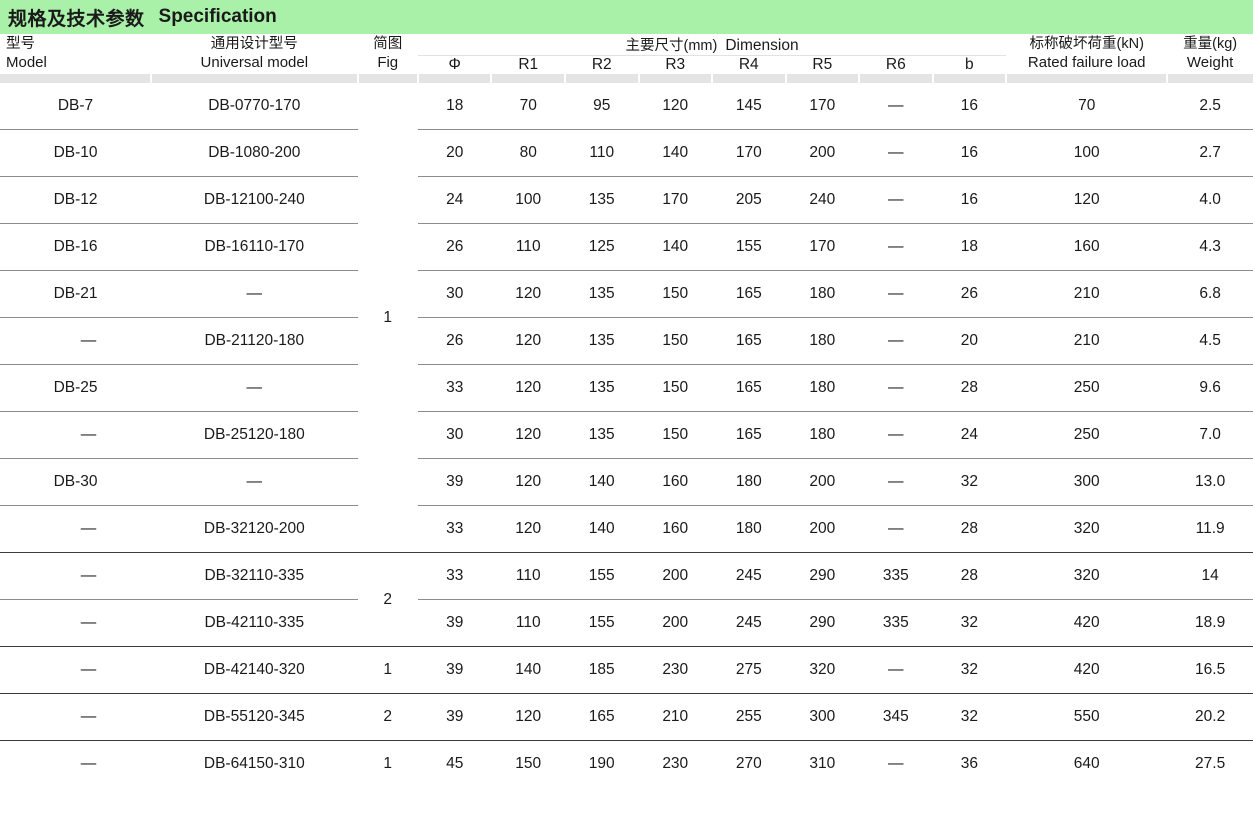 This screenshot has width=1253, height=825. I want to click on cell-weight: 27.5, so click(1210, 763).